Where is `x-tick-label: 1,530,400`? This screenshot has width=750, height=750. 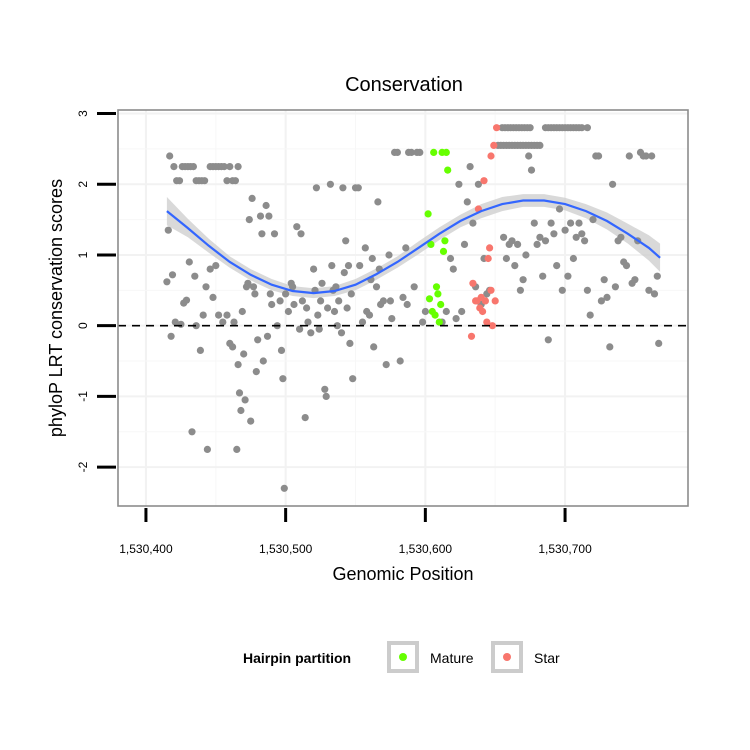
x-tick-label: 1,530,400 is located at coordinates (146, 549).